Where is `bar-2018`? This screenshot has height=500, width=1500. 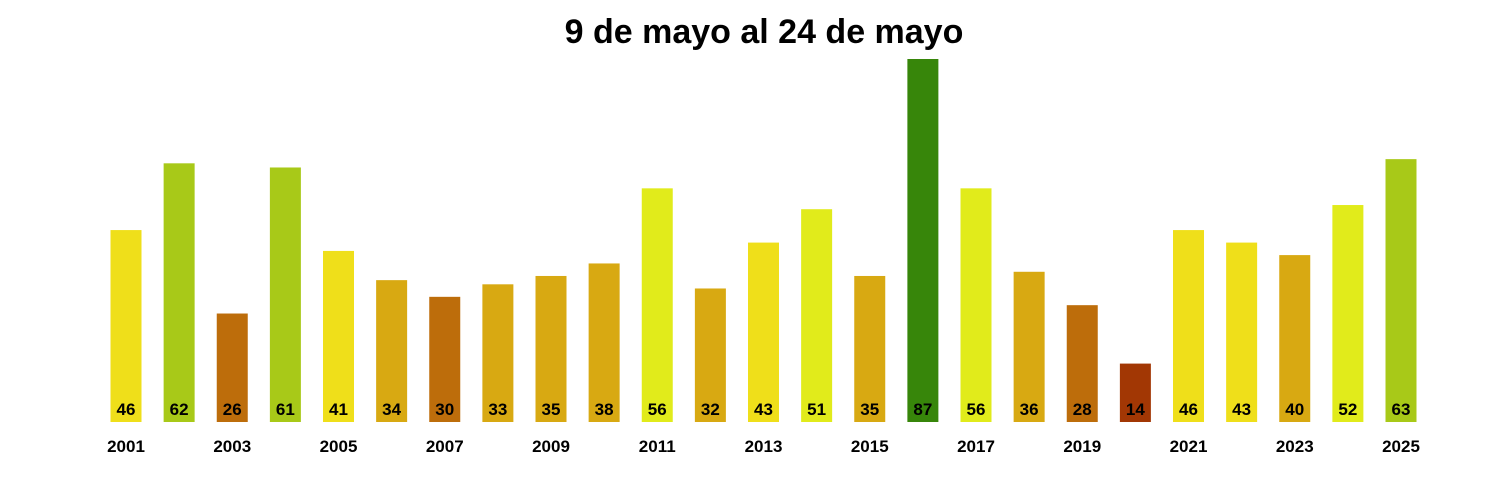 bar-2018 is located at coordinates (1029, 346).